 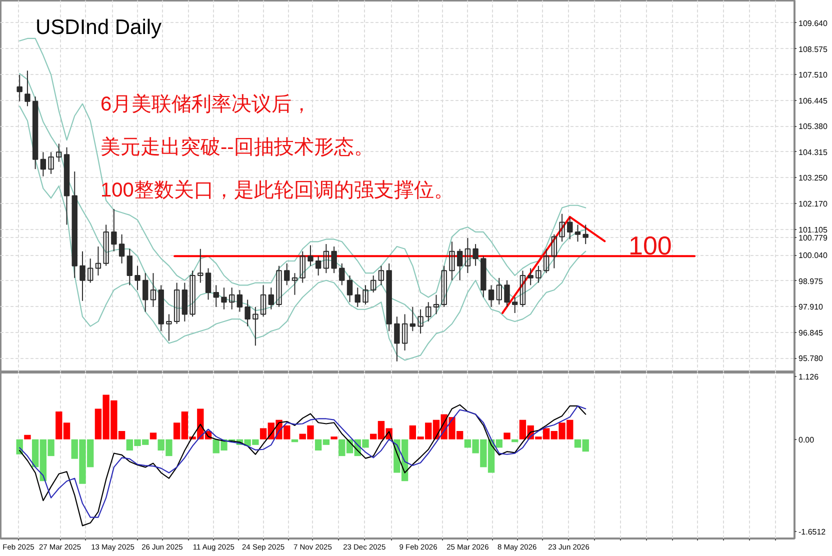 What do you see at coordinates (811, 307) in the screenshot?
I see `y-tick-label: 97.910` at bounding box center [811, 307].